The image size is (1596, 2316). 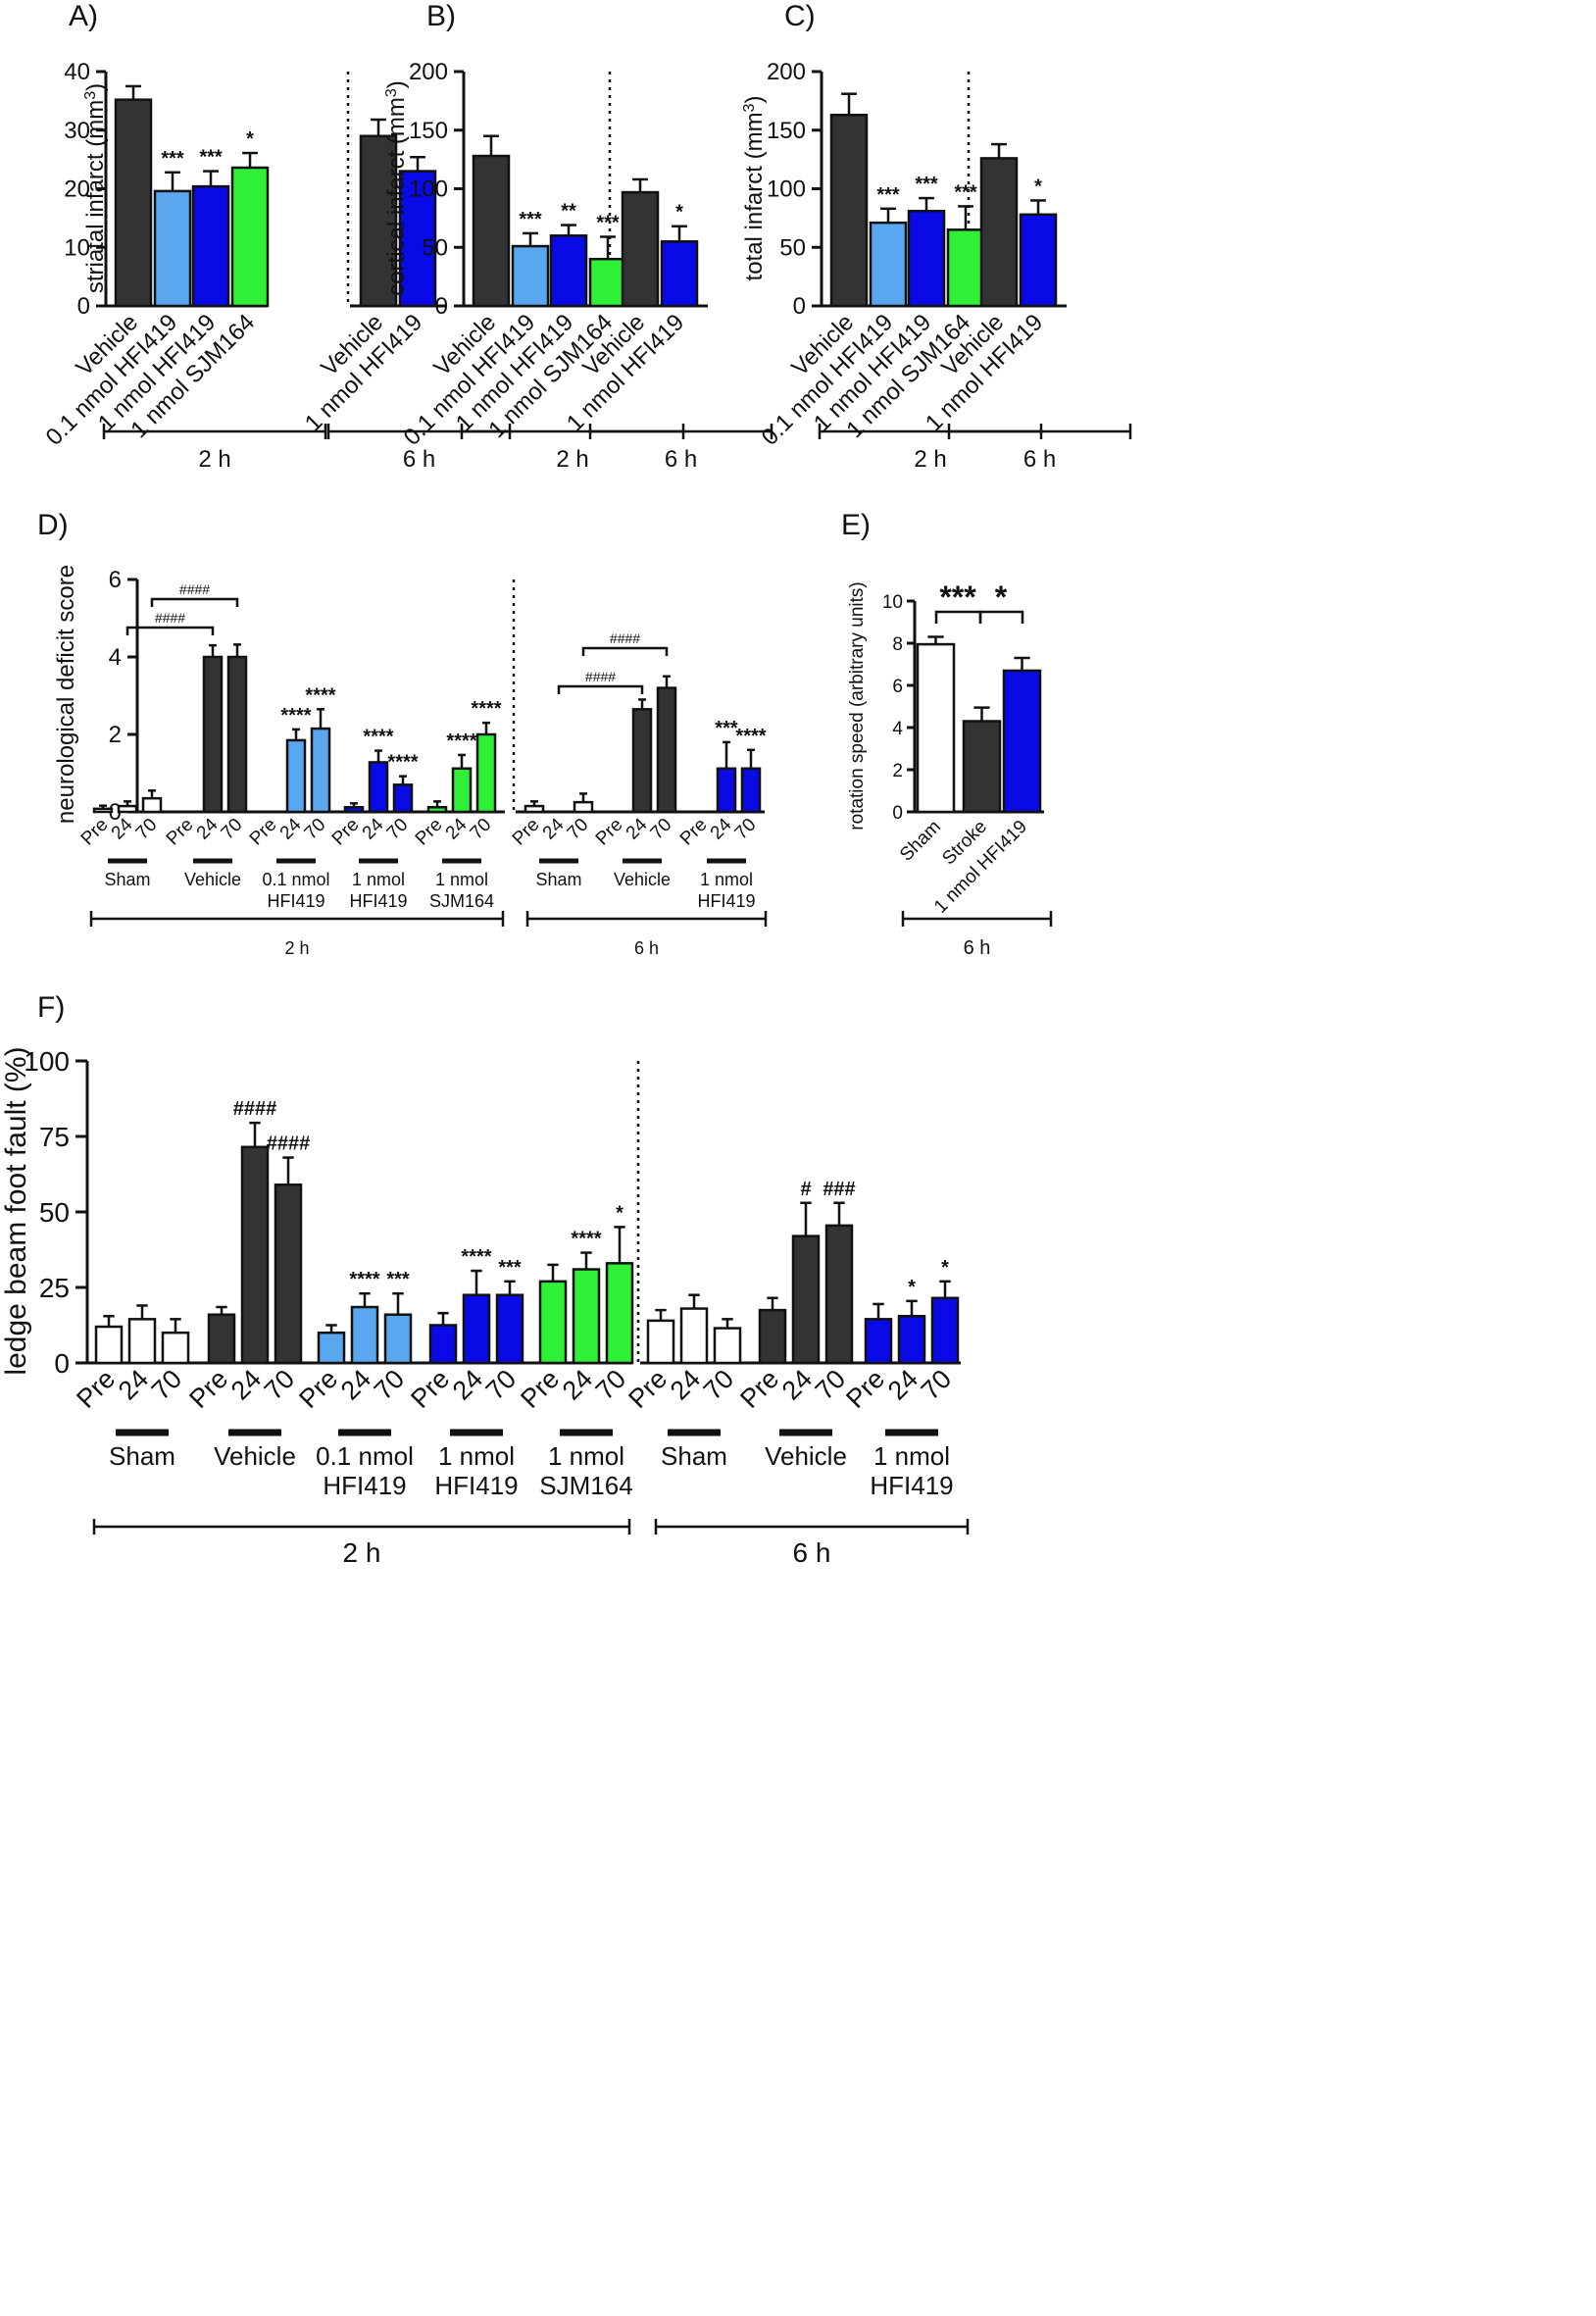 What do you see at coordinates (568, 212) in the screenshot?
I see `panel-B-significance: **` at bounding box center [568, 212].